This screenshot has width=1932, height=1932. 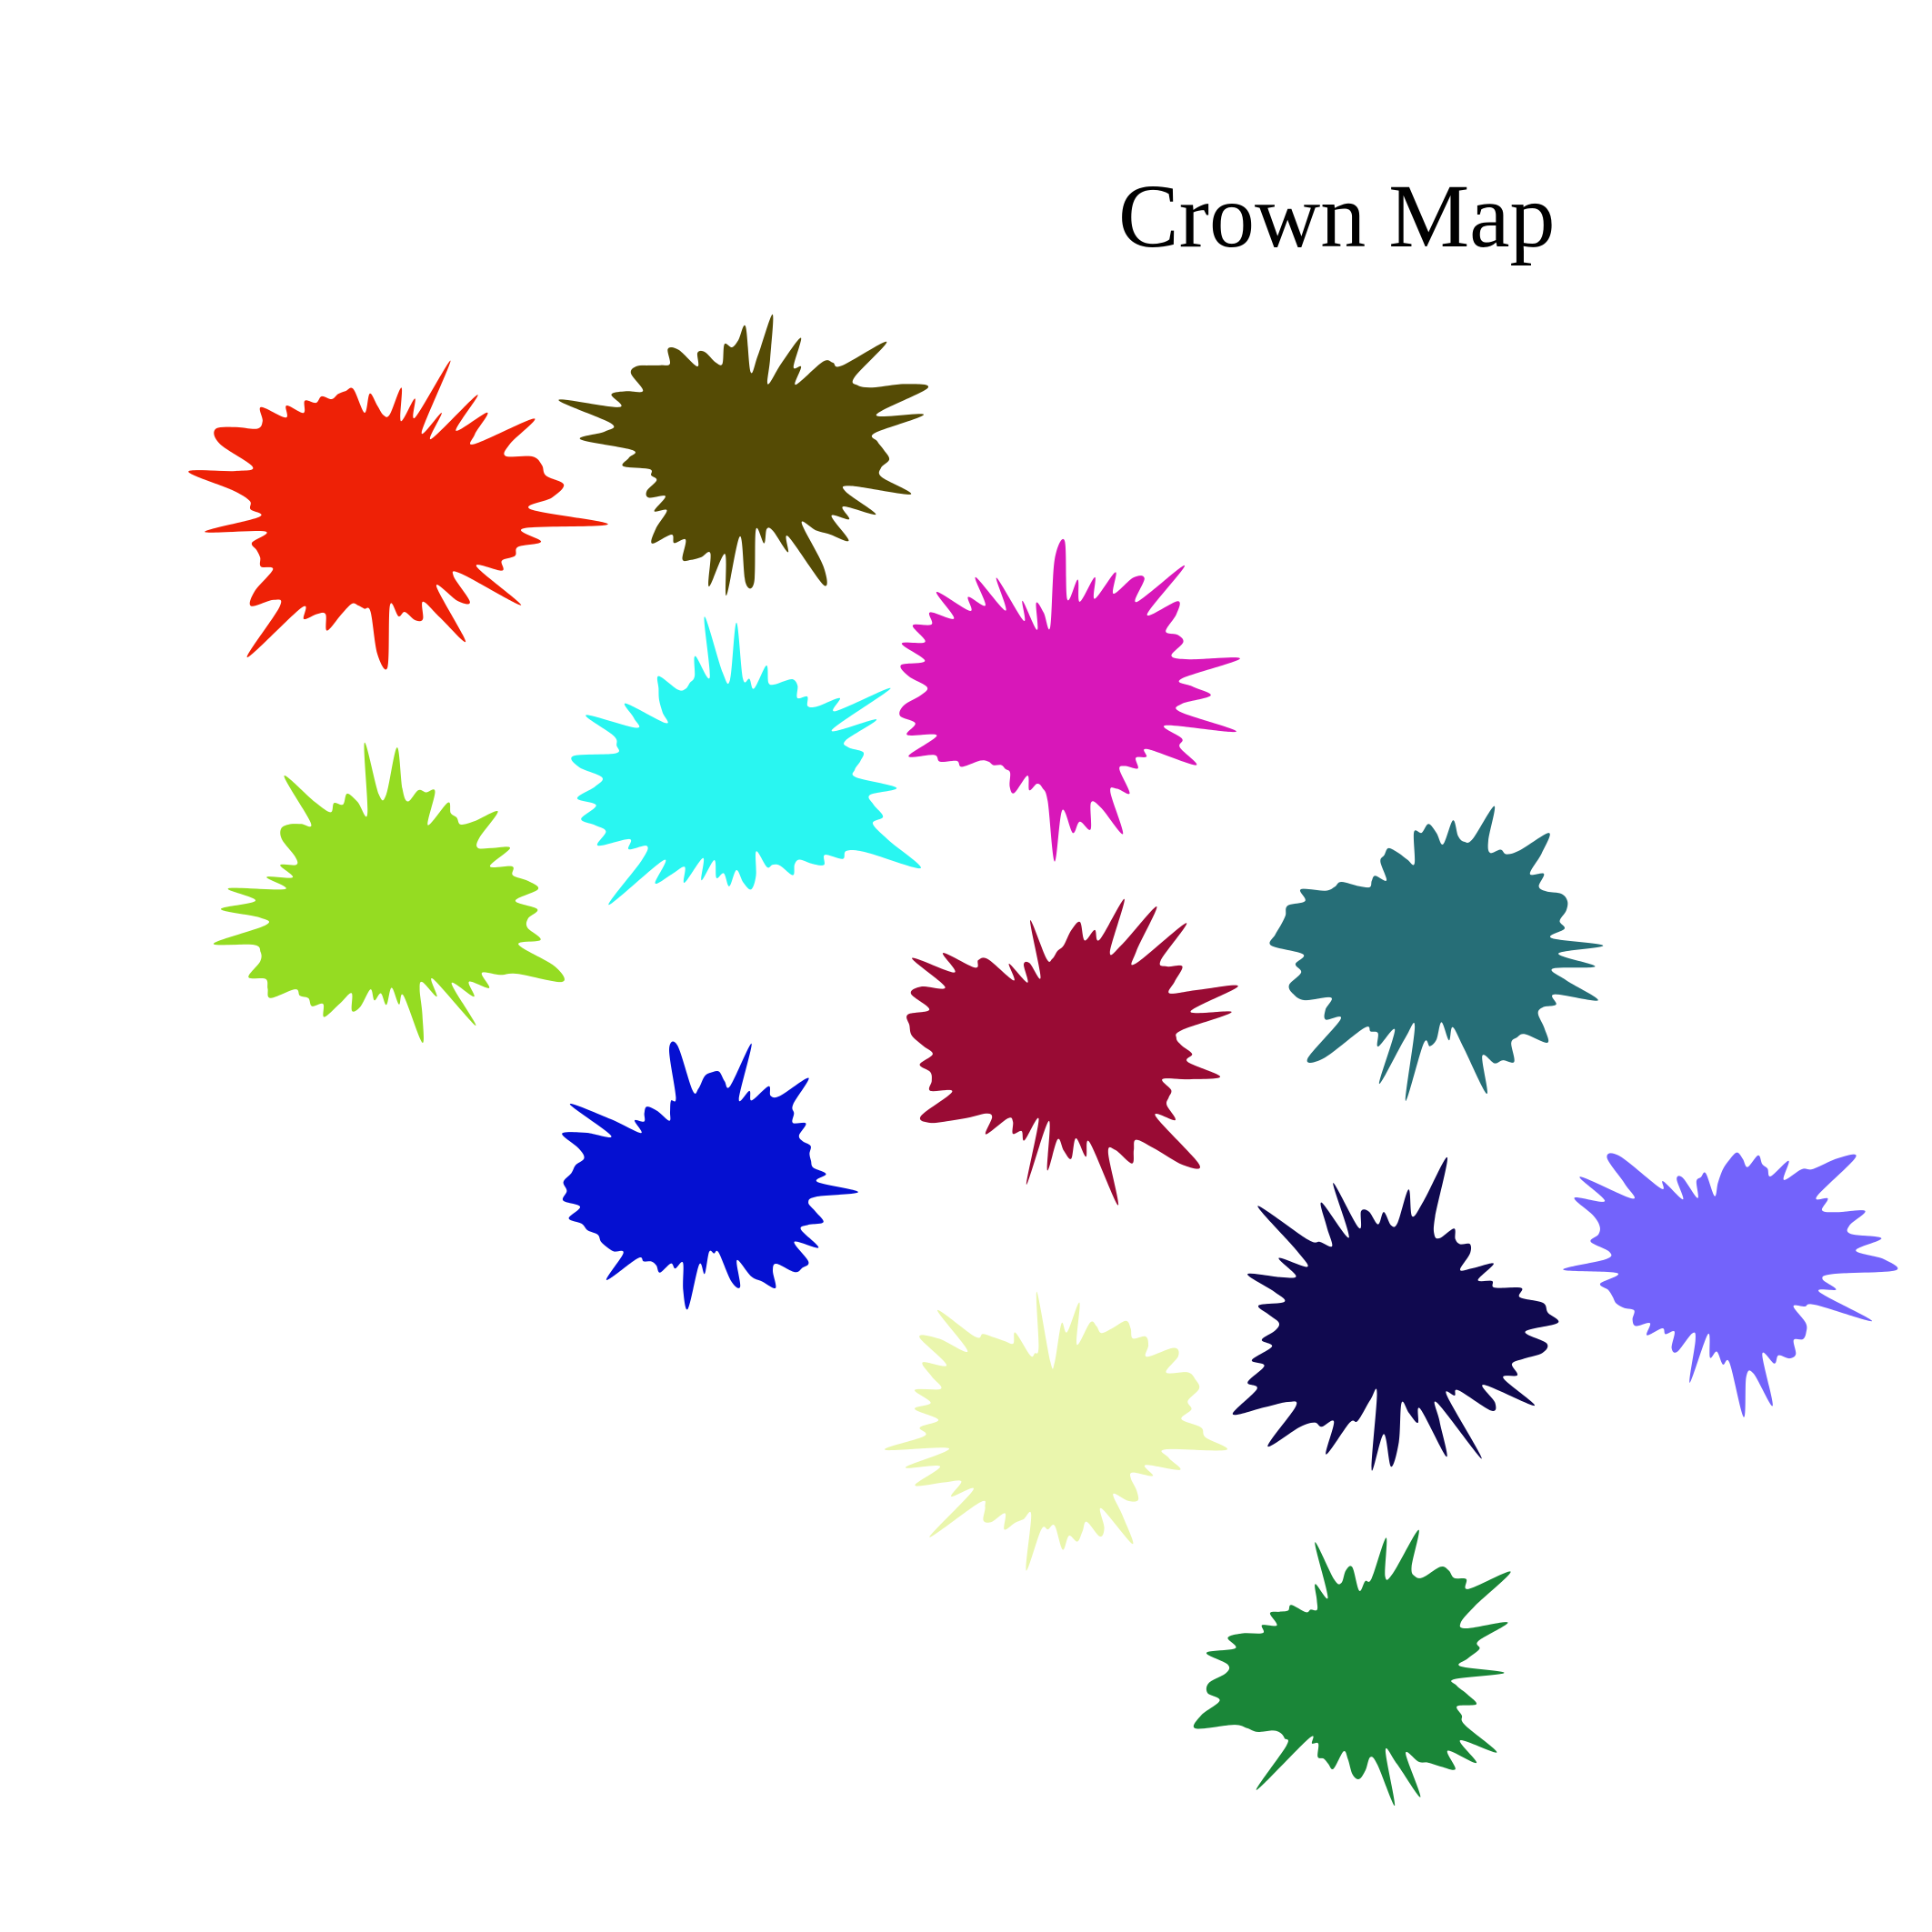 What do you see at coordinates (1337, 215) in the screenshot?
I see `map-title: Crown Map` at bounding box center [1337, 215].